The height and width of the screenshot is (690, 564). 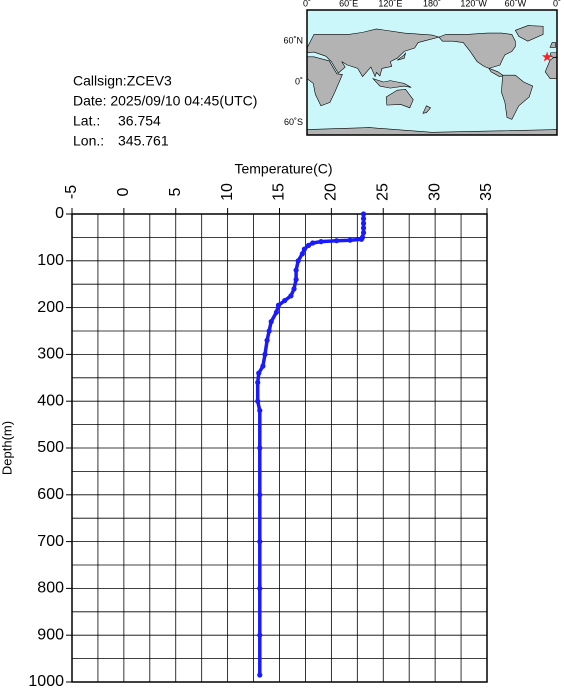 I want to click on y-tick-label: 300, so click(x=50, y=354).